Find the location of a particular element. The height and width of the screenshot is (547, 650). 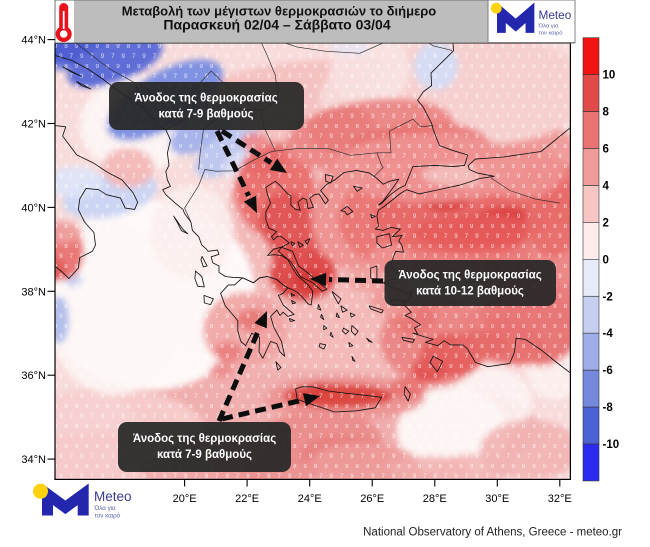

svg-text: 26°E is located at coordinates (372, 499).